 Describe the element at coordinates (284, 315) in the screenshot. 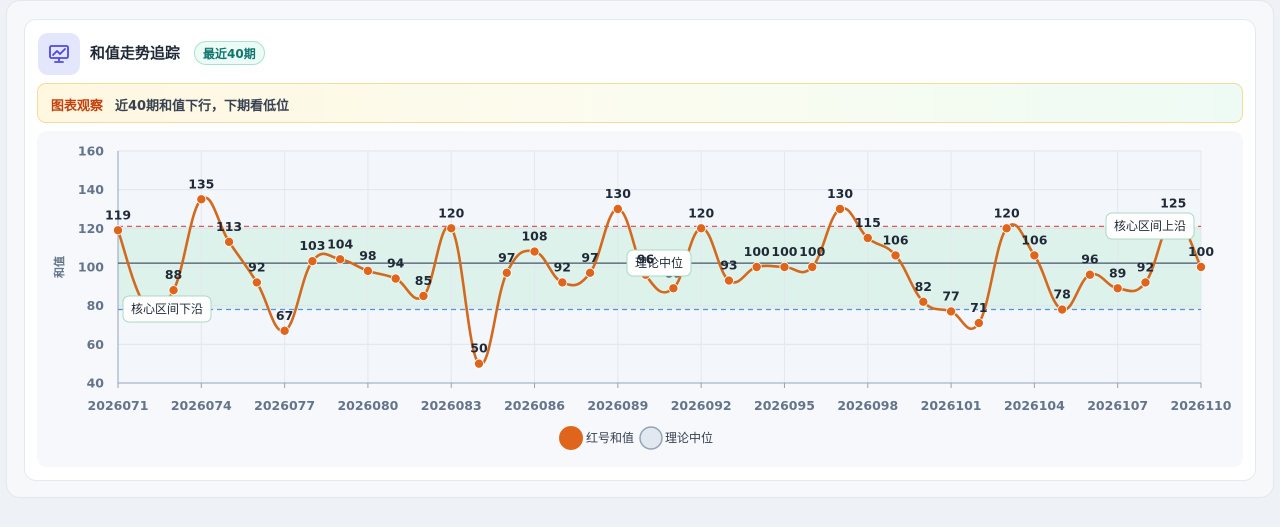

I see `data-label: 67` at that location.